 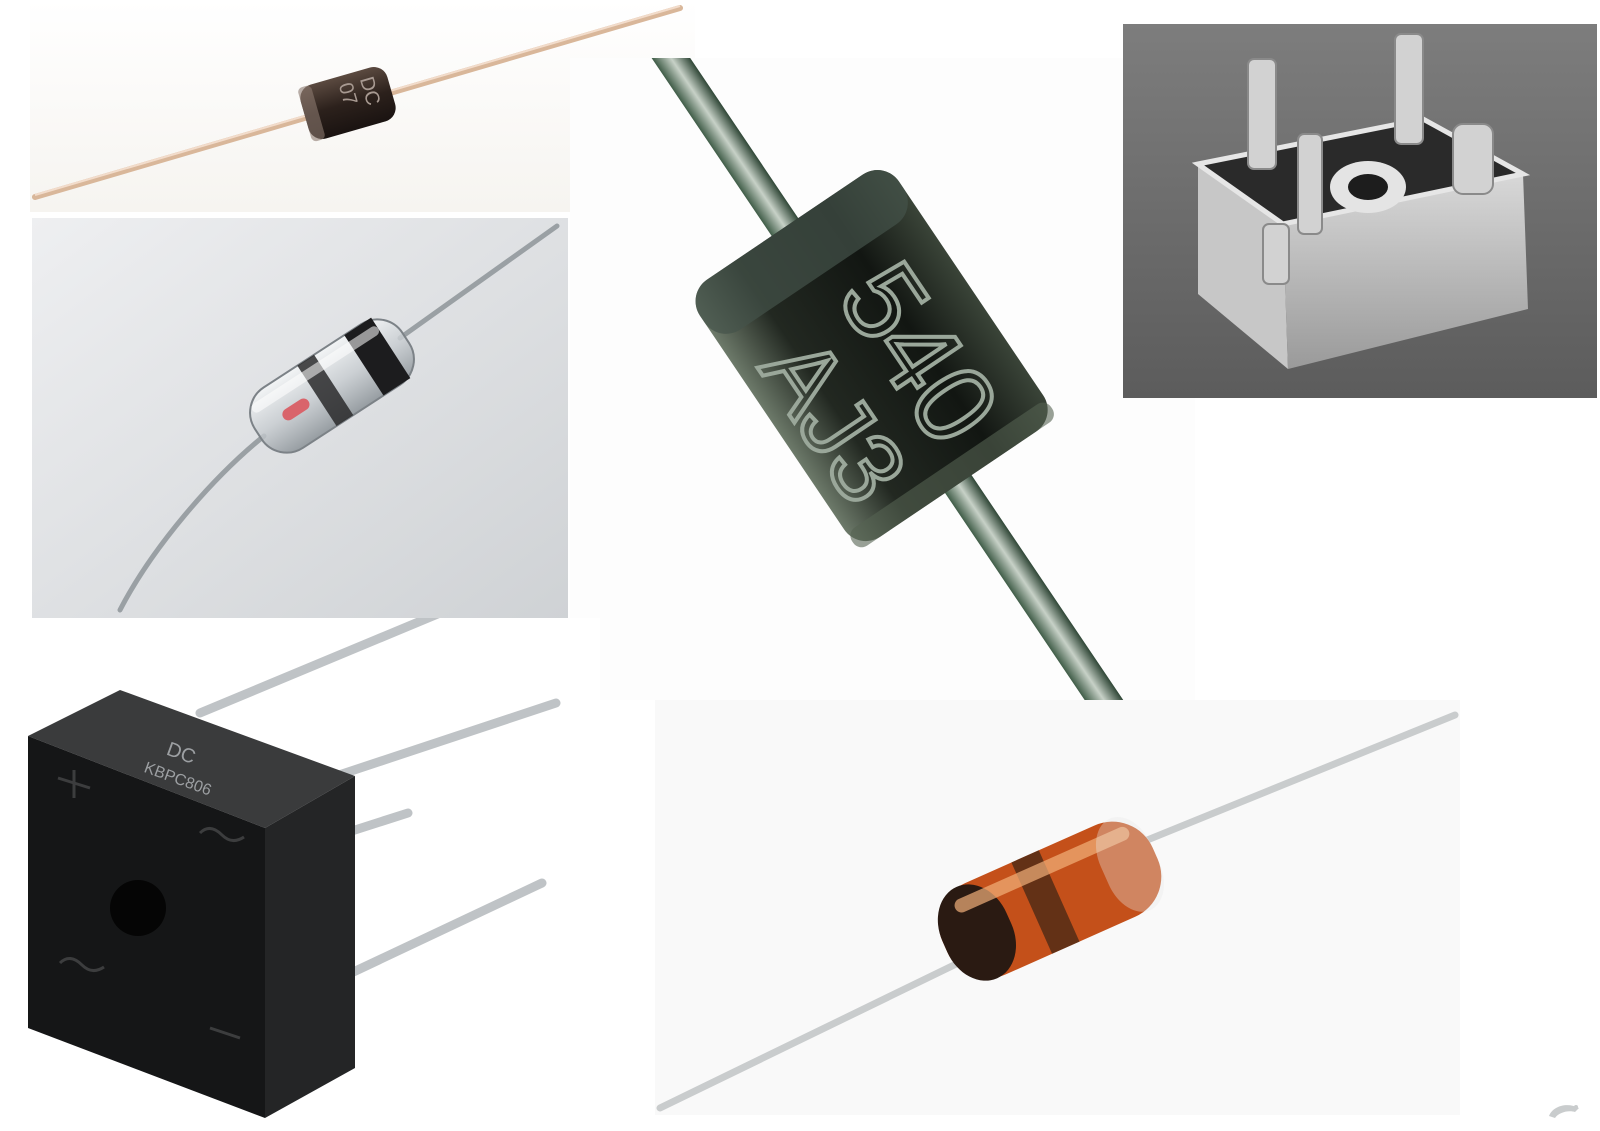 I want to click on diode-glass-red-image, so click(x=300, y=418).